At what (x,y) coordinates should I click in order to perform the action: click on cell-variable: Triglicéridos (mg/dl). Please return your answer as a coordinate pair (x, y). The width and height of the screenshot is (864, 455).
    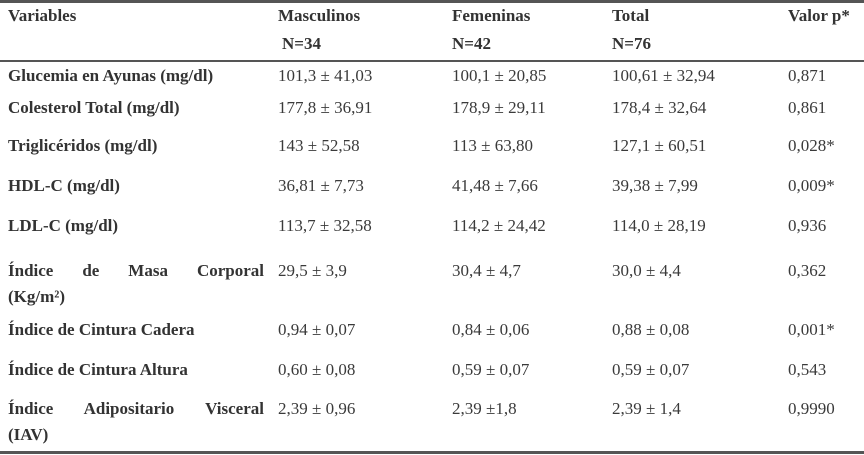
    Looking at the image, I should click on (83, 145).